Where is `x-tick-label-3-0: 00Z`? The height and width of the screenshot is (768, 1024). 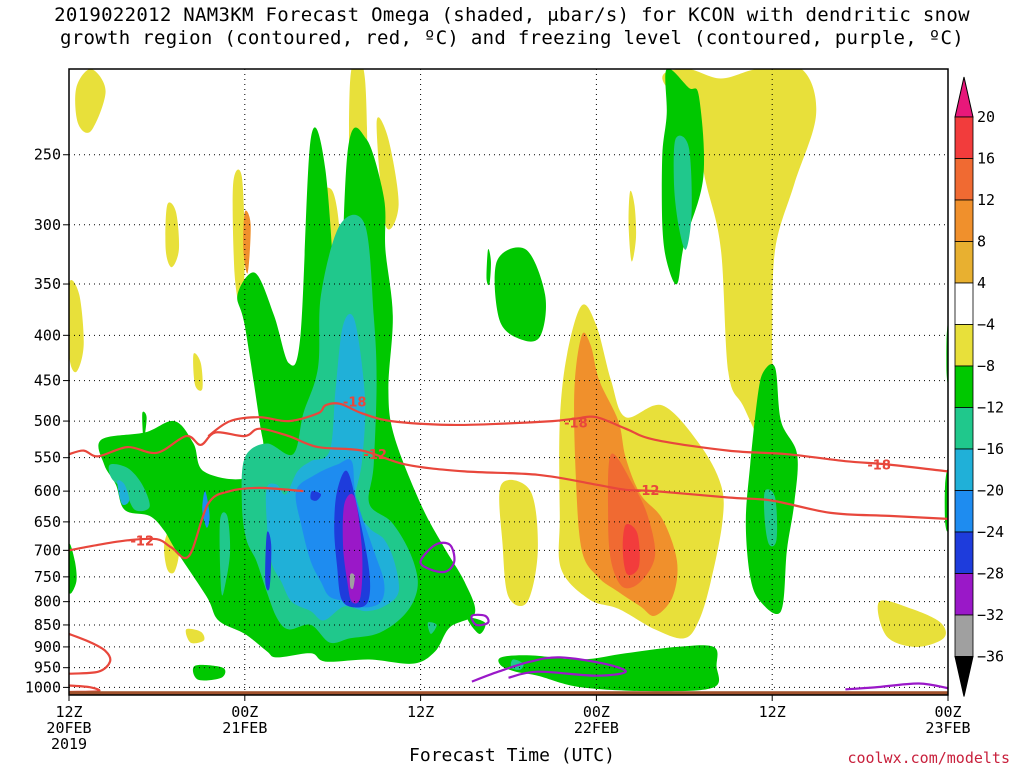 x-tick-label-3-0: 00Z is located at coordinates (596, 712).